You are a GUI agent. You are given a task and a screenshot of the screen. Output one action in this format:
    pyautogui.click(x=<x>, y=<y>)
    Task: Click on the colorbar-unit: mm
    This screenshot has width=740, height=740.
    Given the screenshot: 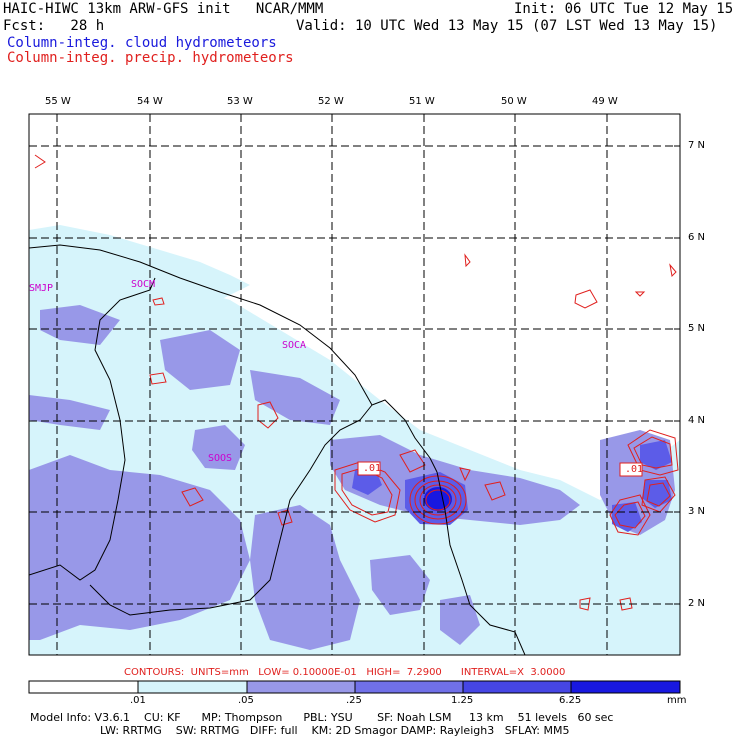 What is the action you would take?
    pyautogui.click(x=677, y=700)
    